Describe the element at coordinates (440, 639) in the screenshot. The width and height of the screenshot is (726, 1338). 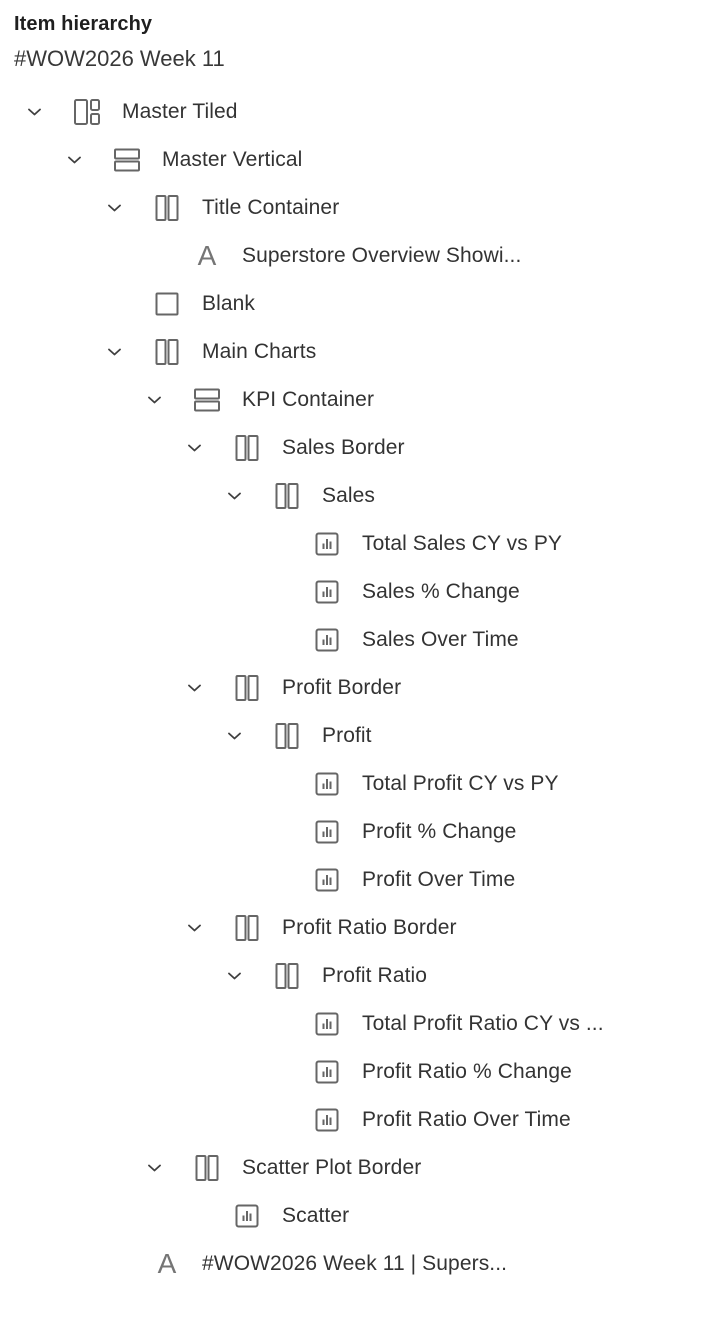
I see `tree-item-label: Sales Over Time` at that location.